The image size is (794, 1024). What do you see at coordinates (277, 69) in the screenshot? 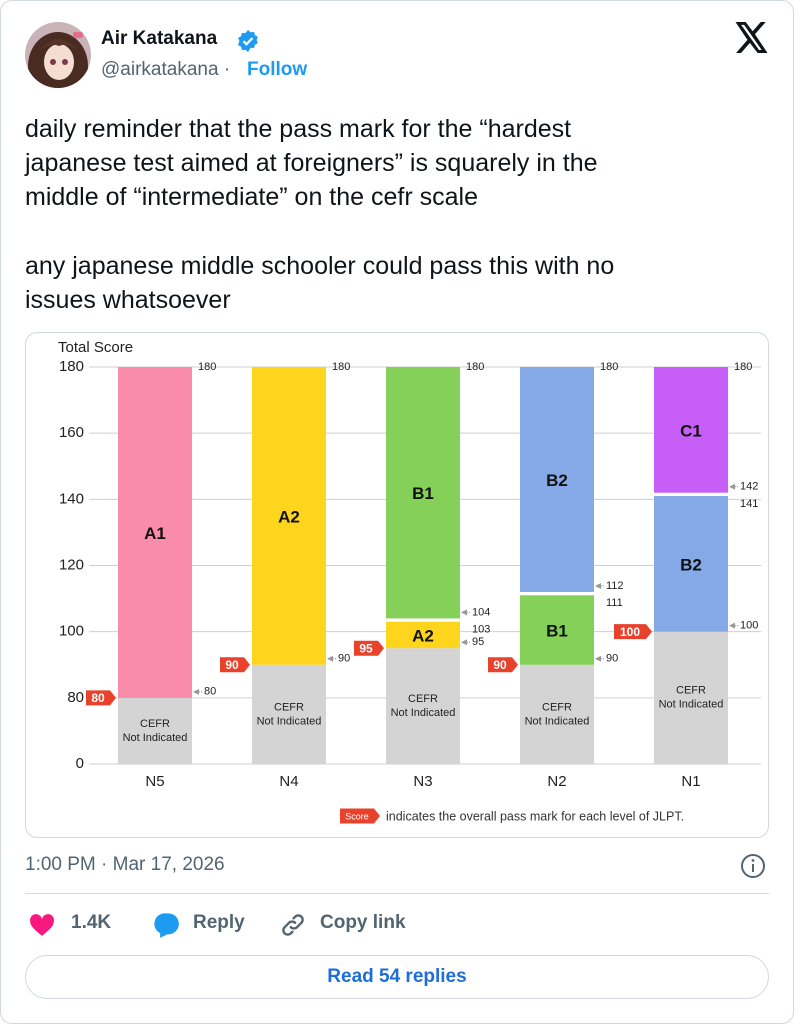
I see `follow-link: Follow` at bounding box center [277, 69].